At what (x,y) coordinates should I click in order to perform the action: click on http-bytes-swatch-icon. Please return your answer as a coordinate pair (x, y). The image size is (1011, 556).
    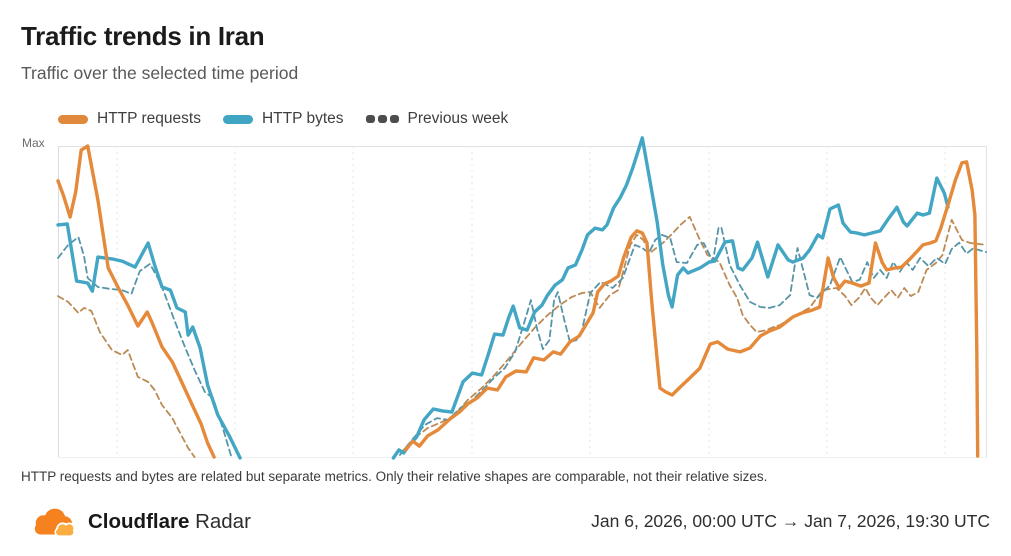
    Looking at the image, I should click on (237, 119).